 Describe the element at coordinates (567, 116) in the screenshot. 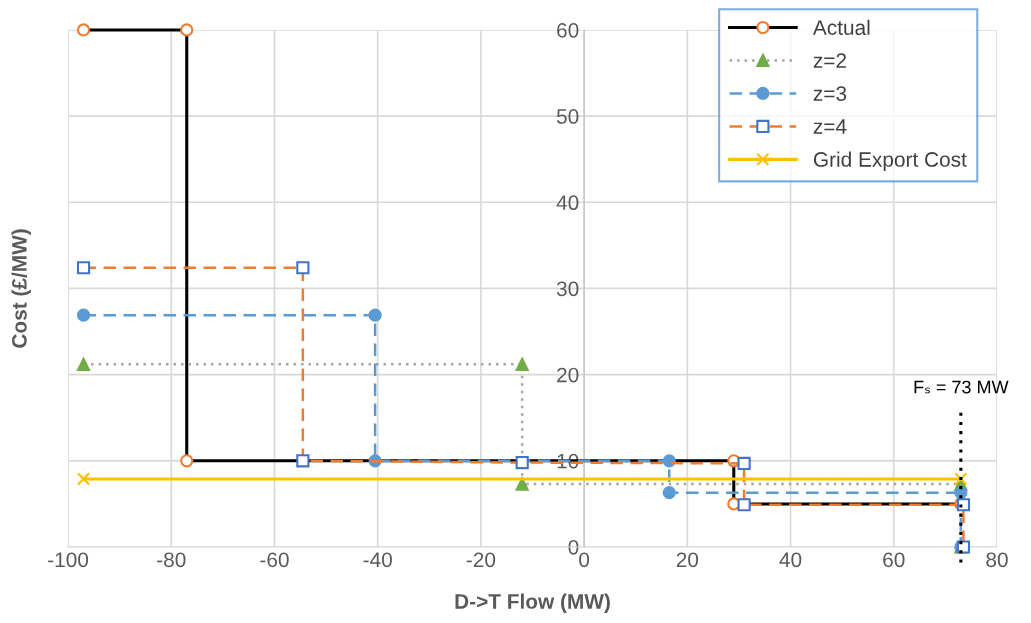

I see `y-tick-label: 50` at that location.